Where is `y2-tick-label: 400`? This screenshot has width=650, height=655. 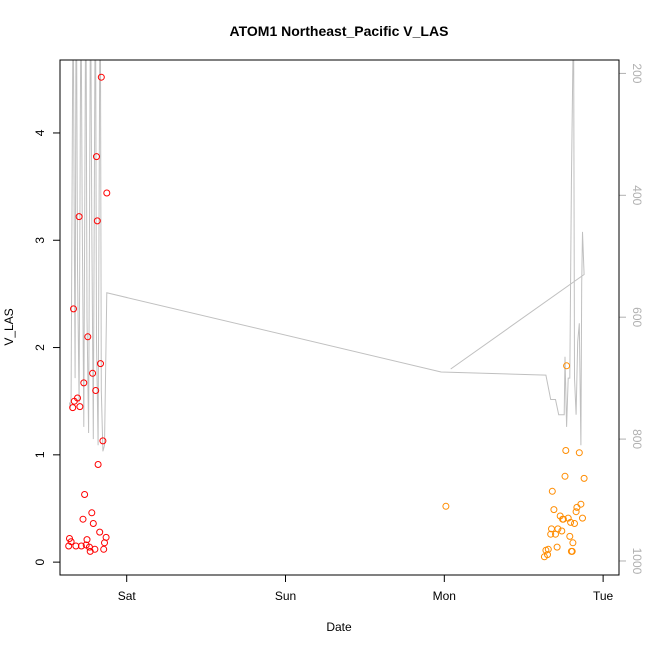
y2-tick-label: 400 is located at coordinates (637, 195).